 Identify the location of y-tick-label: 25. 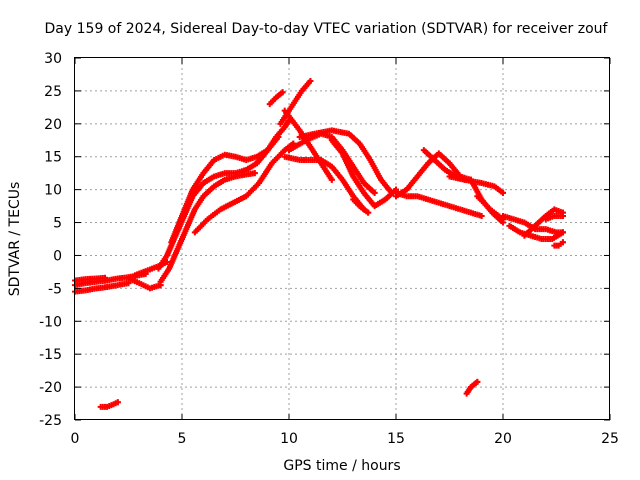
(53, 92).